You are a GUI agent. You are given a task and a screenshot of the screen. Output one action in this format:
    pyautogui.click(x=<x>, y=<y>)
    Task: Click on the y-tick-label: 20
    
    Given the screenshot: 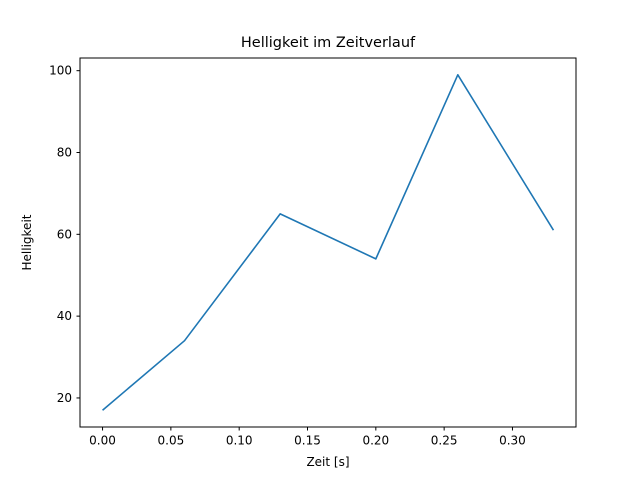 What is the action you would take?
    pyautogui.click(x=64, y=398)
    